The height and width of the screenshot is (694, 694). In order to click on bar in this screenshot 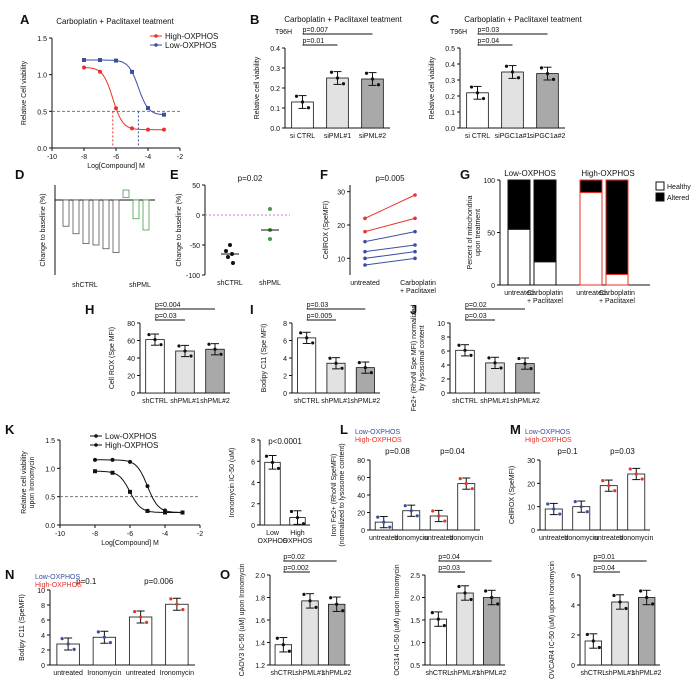, I will do `click(337, 103)`.